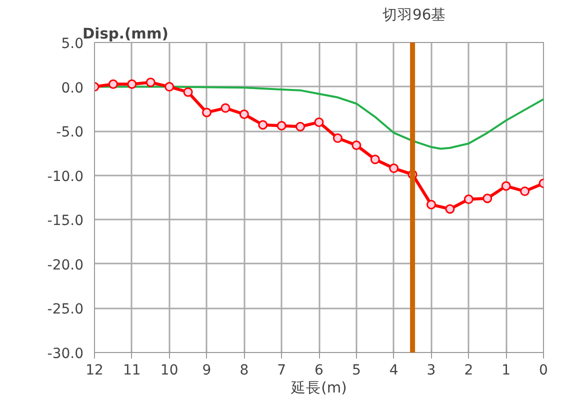 The height and width of the screenshot is (407, 581). Describe the element at coordinates (65, 176) in the screenshot. I see `y-tick-label: -10.0` at that location.